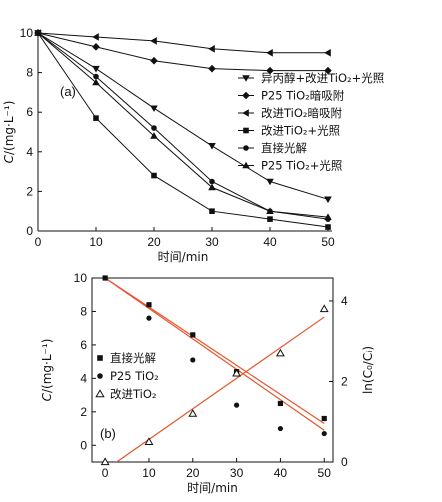 The image size is (442, 502). What do you see at coordinates (83, 445) in the screenshot?
I see `y-tick-label: 0` at bounding box center [83, 445].